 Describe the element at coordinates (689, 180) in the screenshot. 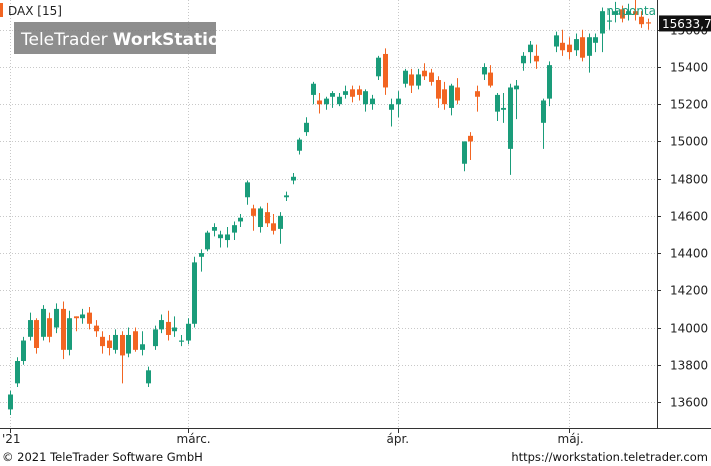

I see `y-tick-label: 14800` at that location.